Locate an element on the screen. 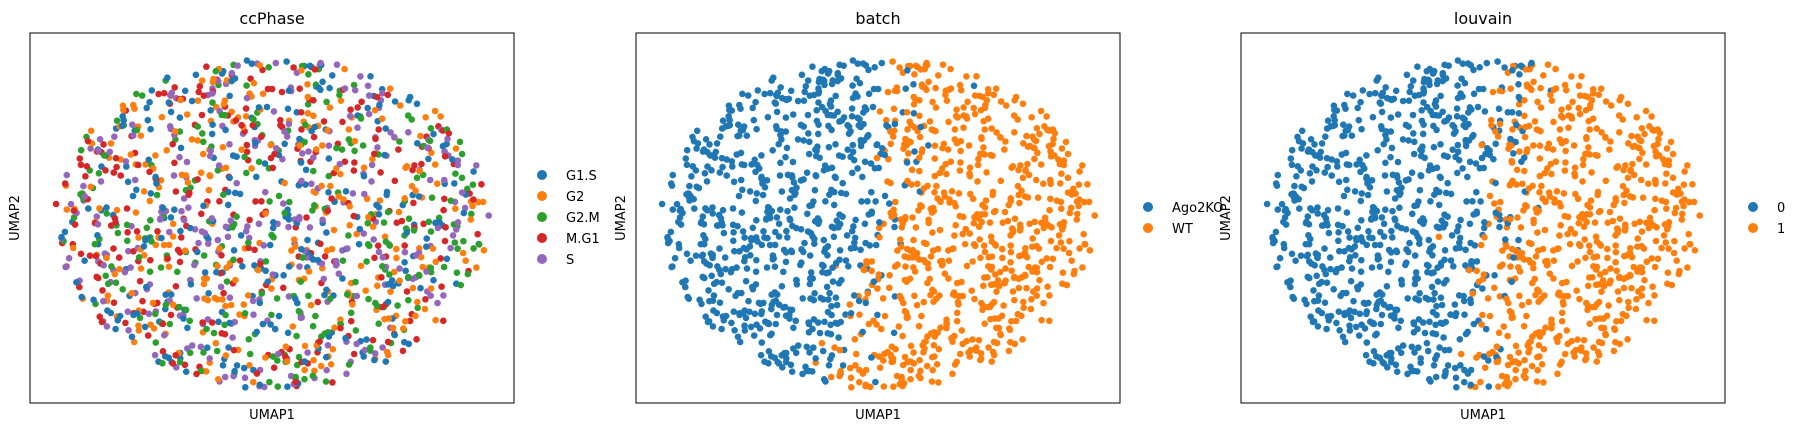  legend-marker is located at coordinates (1753, 228).